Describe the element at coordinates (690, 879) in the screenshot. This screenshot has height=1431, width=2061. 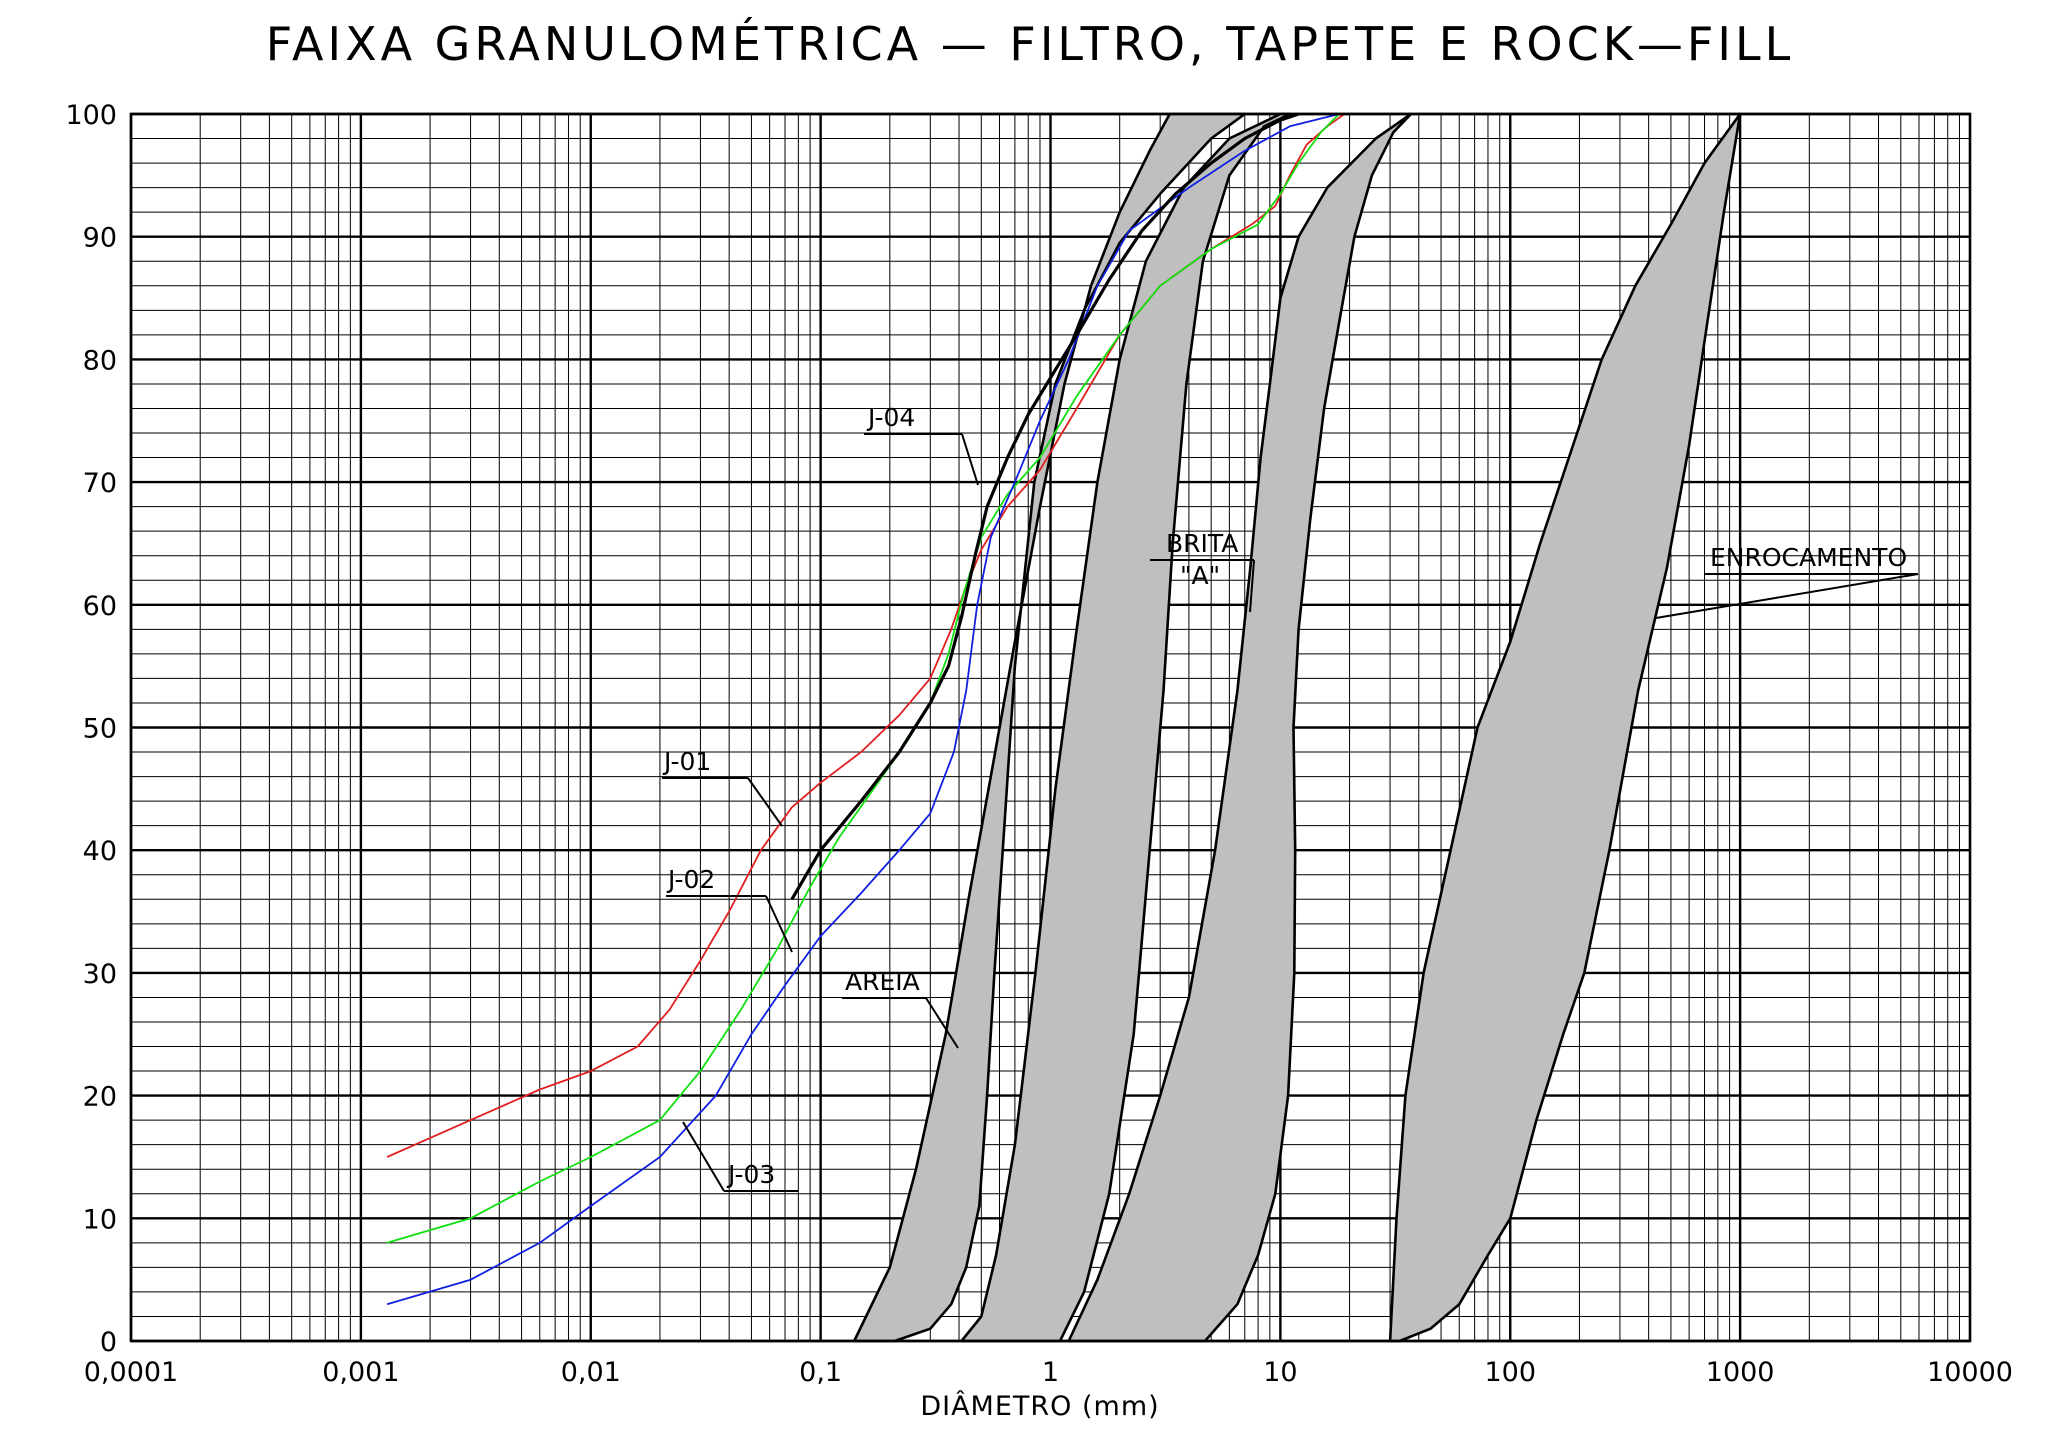
I see `annotation-label: J-02` at that location.